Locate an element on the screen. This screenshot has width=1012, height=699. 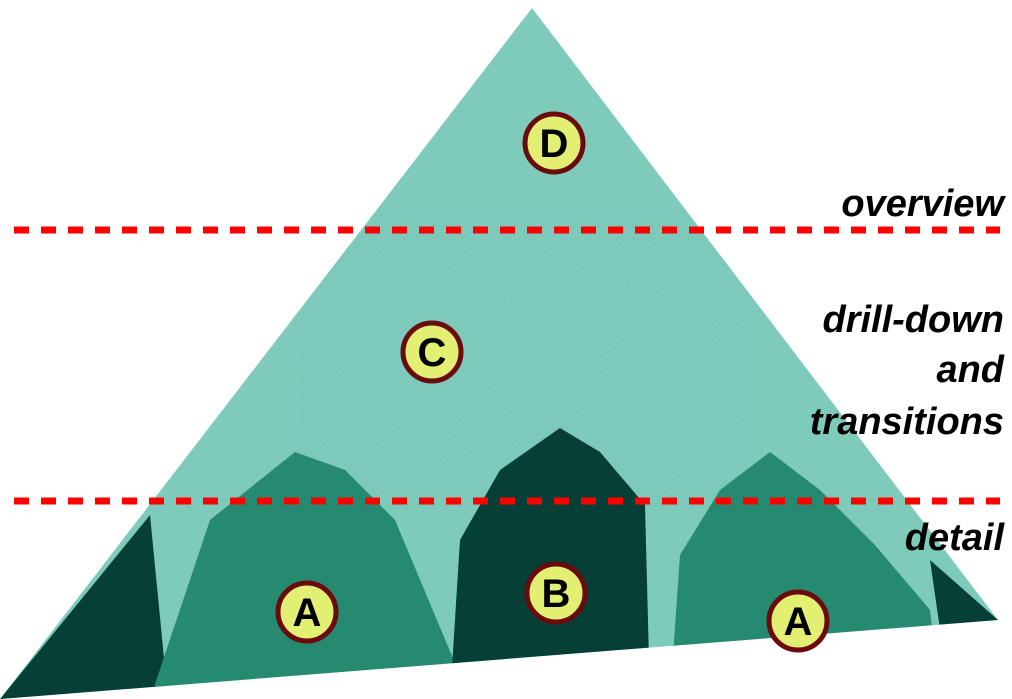
marker-b: B is located at coordinates (556, 593).